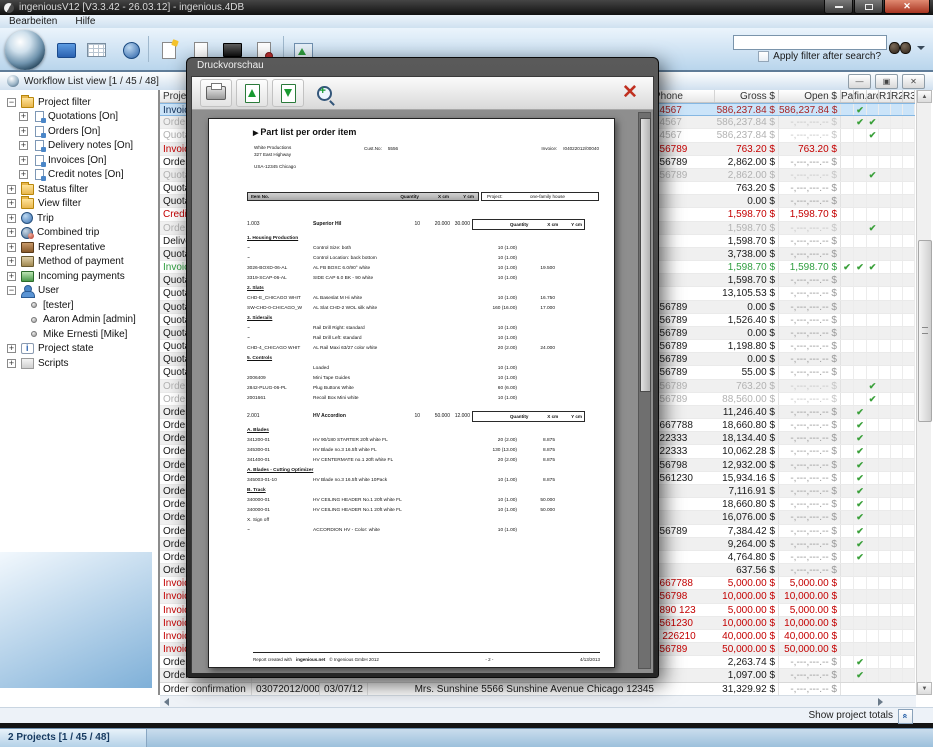 The image size is (933, 747). Describe the element at coordinates (79, 320) in the screenshot. I see `sidebar-item-aaron-admin-admin: Aaron Admin [admin]` at that location.